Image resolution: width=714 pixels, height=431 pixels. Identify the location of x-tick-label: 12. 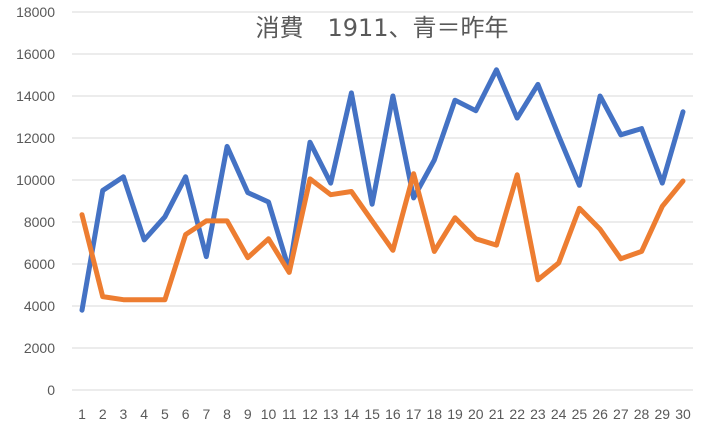
(310, 414).